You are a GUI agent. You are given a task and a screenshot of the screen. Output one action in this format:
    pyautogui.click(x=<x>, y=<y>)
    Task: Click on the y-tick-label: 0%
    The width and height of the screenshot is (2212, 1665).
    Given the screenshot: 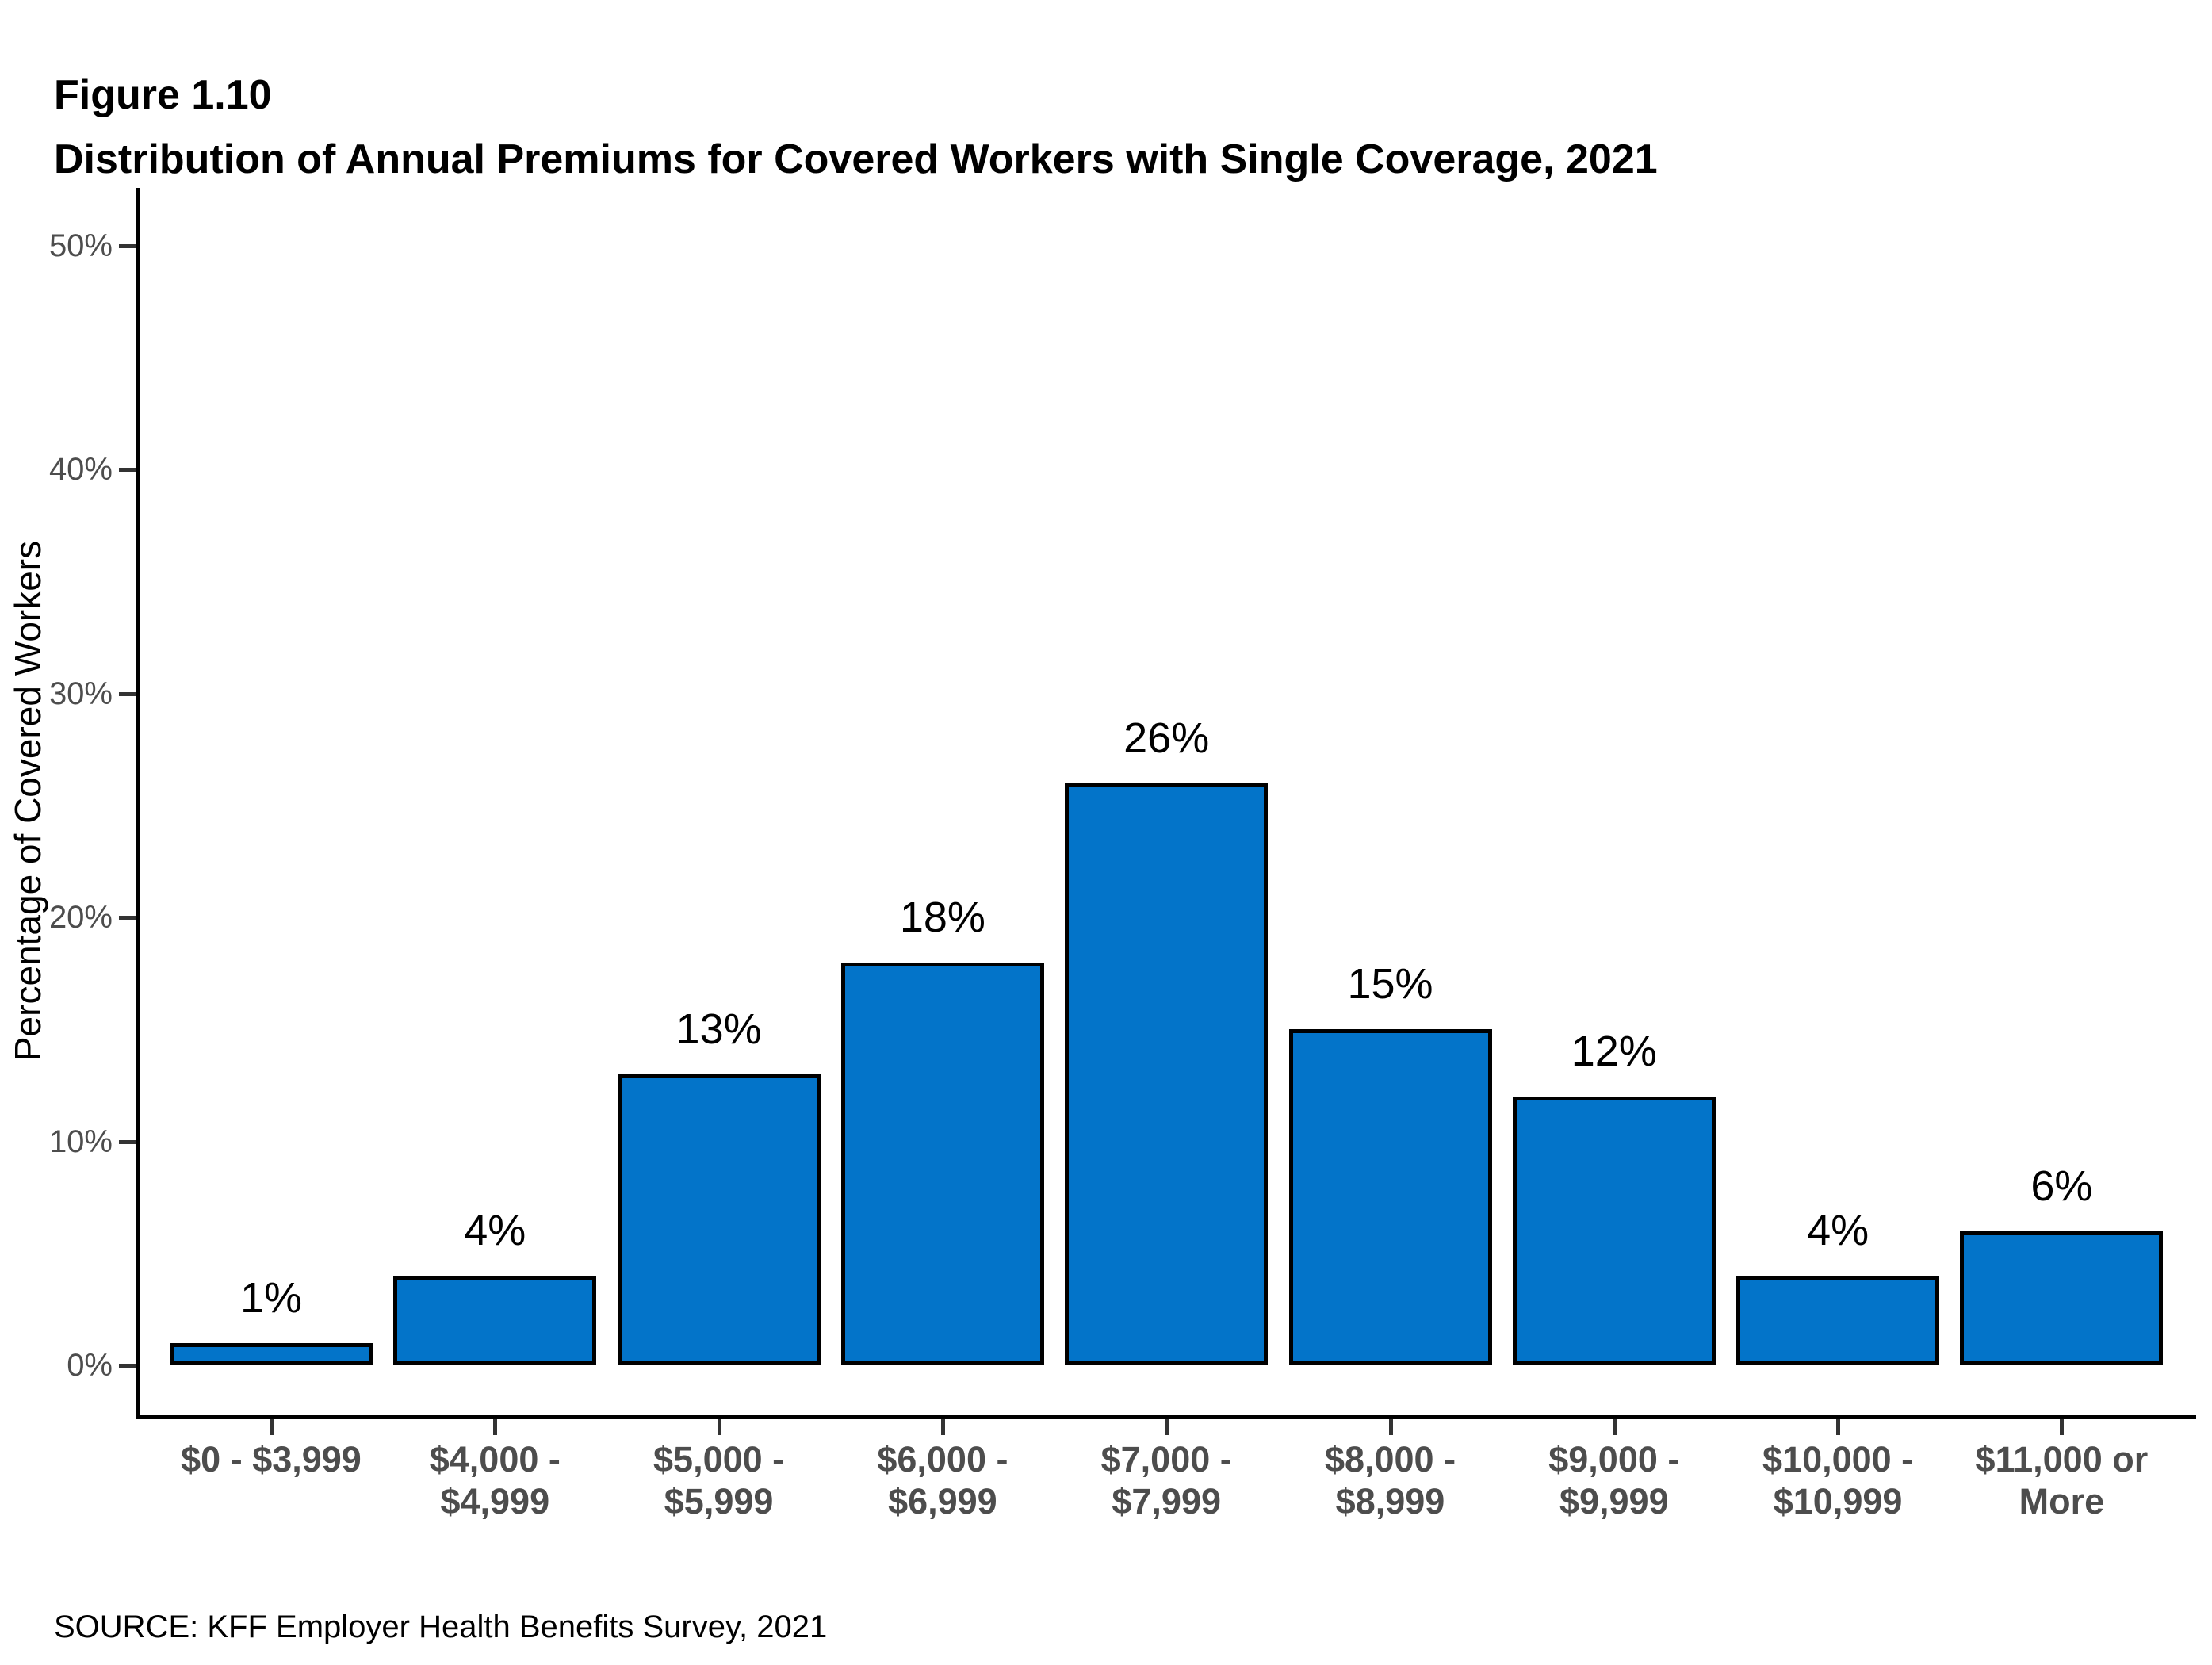 What is the action you would take?
    pyautogui.click(x=90, y=1365)
    